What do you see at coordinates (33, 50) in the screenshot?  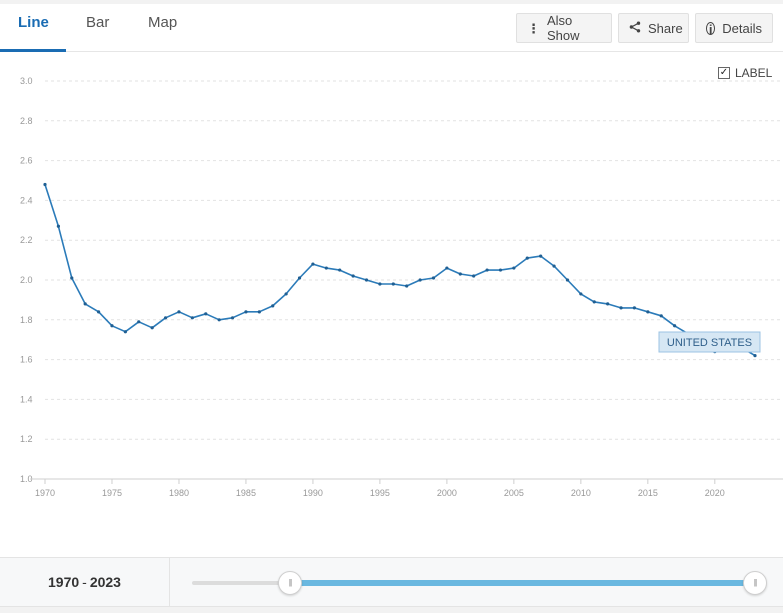 I see `active-tab-indicator` at bounding box center [33, 50].